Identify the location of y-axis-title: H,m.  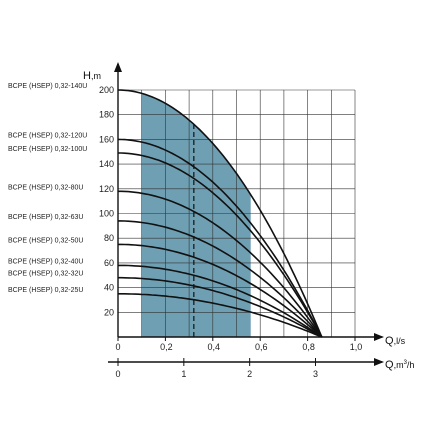
(92, 76).